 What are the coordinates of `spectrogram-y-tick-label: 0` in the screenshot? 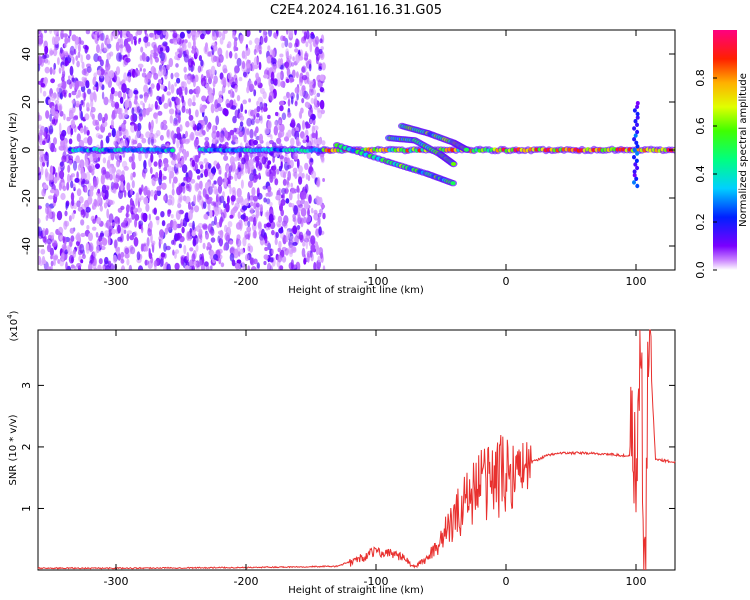 It's located at (26, 150).